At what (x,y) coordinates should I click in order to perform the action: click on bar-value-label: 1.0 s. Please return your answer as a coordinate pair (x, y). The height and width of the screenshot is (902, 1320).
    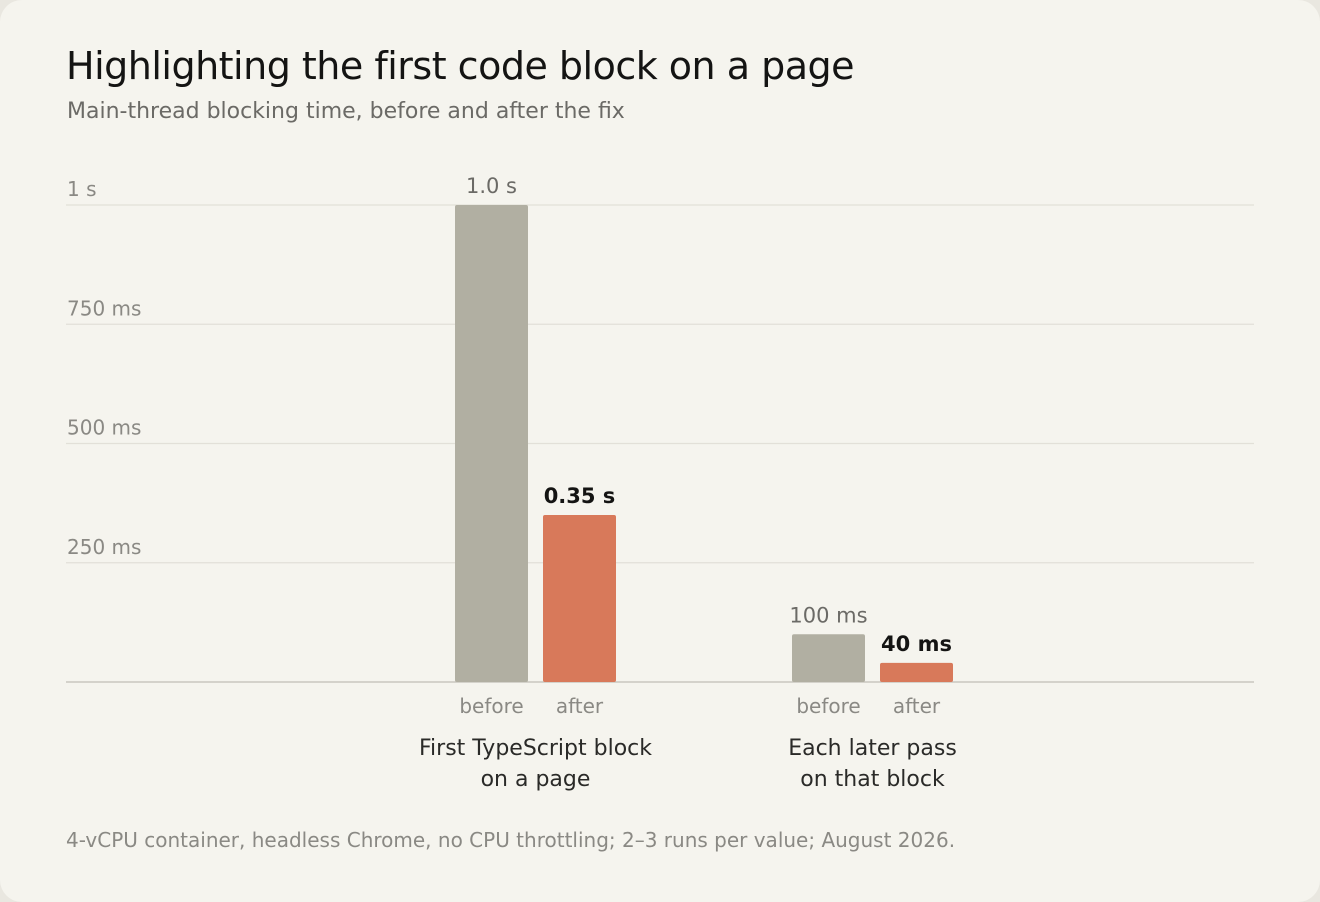
    Looking at the image, I should click on (491, 186).